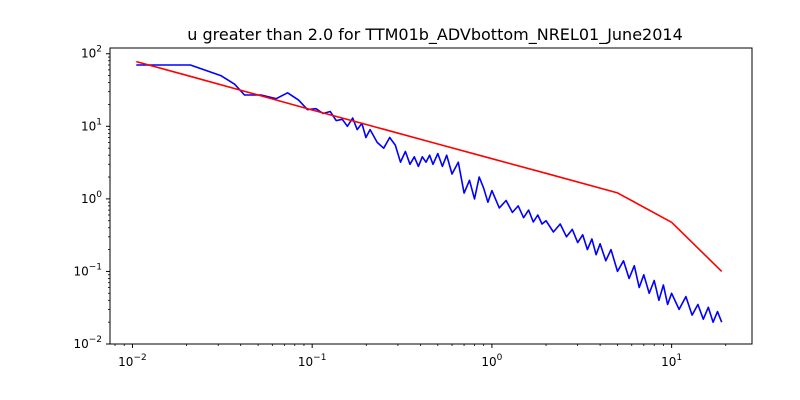  I want to click on y-tick-exponent: 0, so click(99, 195).